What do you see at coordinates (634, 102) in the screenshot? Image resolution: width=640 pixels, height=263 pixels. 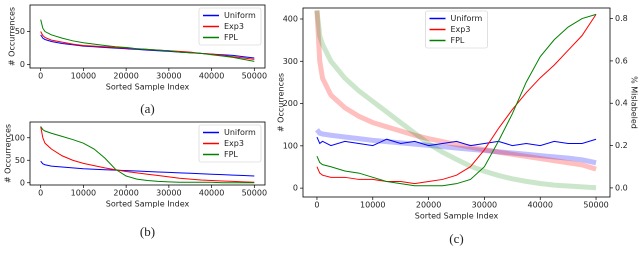 I see `y2-axis-label: % Mislabeled` at bounding box center [634, 102].